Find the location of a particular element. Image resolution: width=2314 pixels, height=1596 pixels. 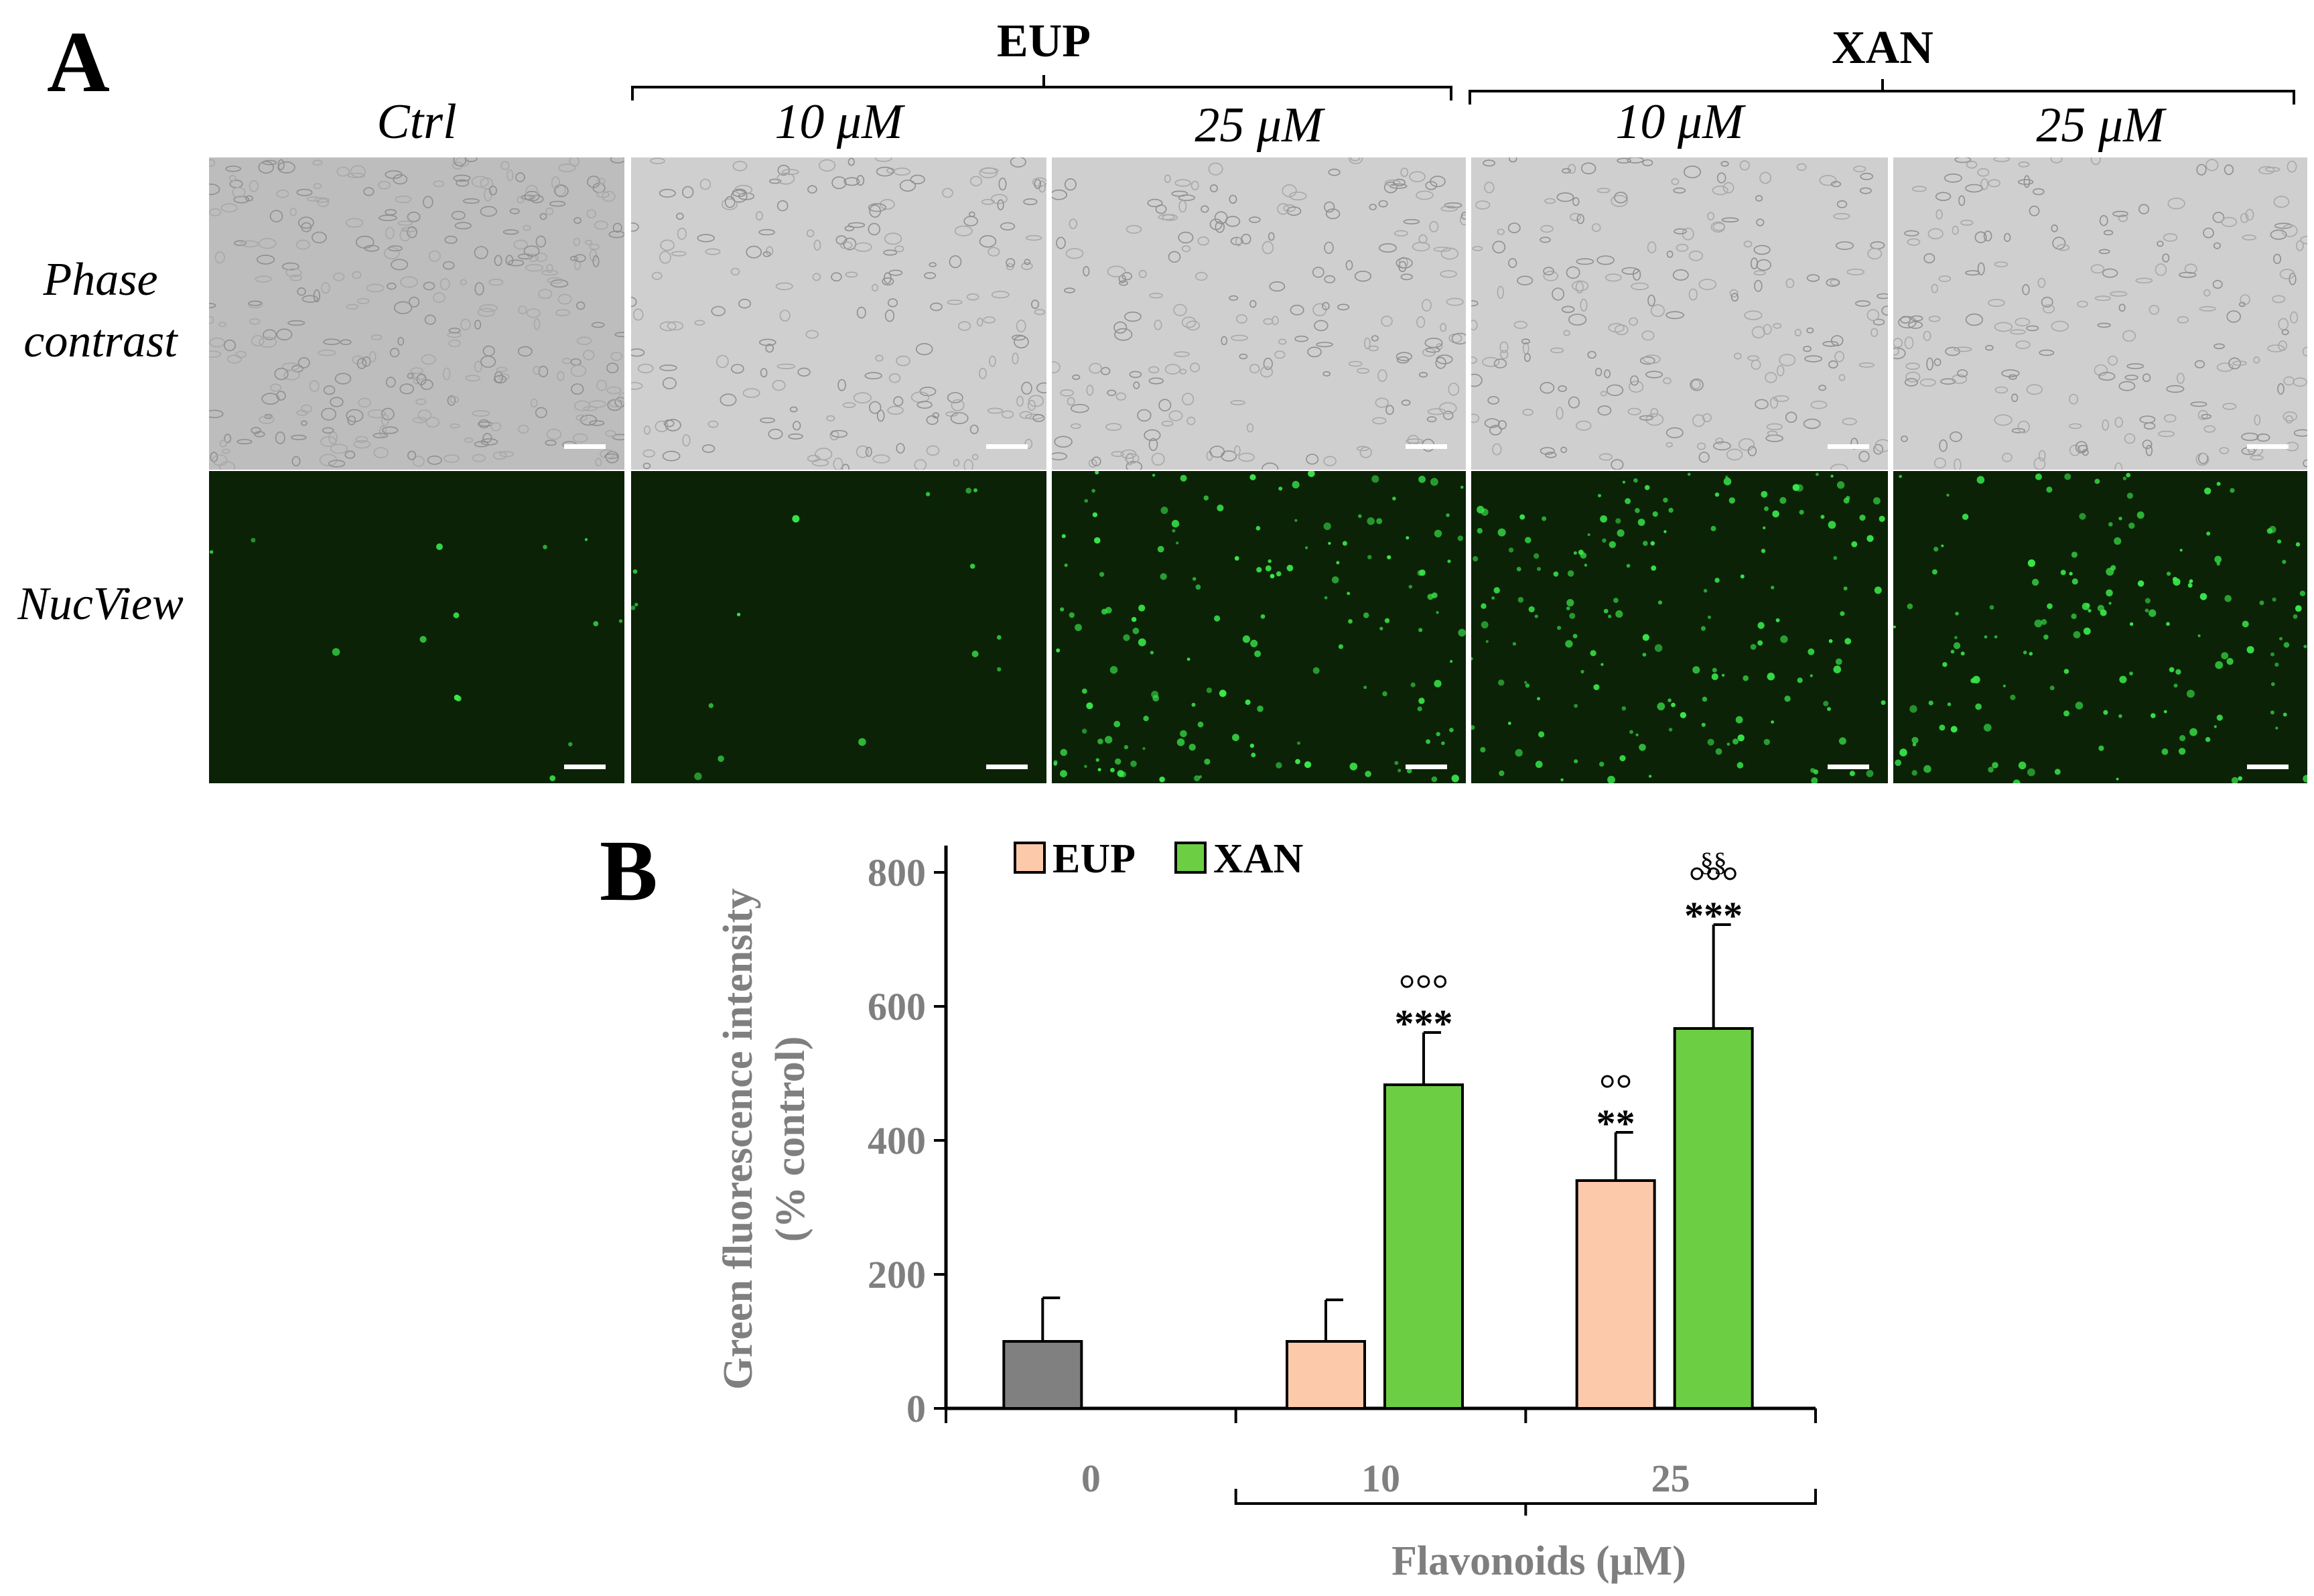

row-label-0: Phase contrast is located at coordinates (101, 311).